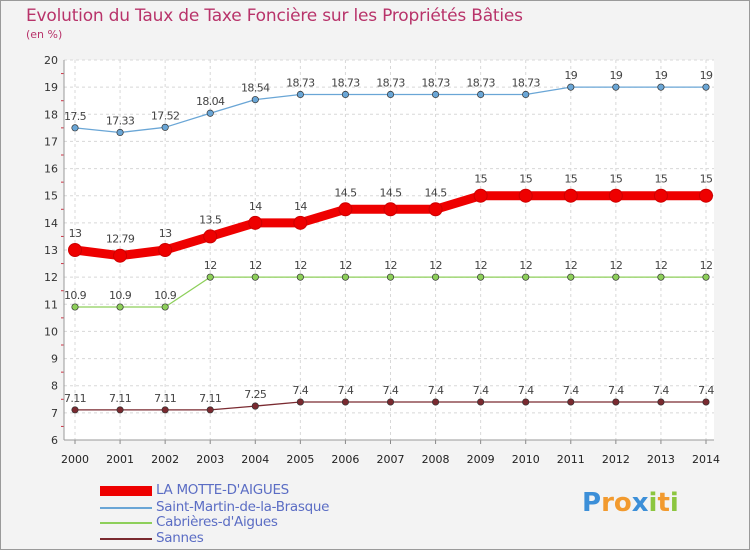 The width and height of the screenshot is (750, 550). What do you see at coordinates (51, 169) in the screenshot?
I see `y-tick-label: 16` at bounding box center [51, 169].